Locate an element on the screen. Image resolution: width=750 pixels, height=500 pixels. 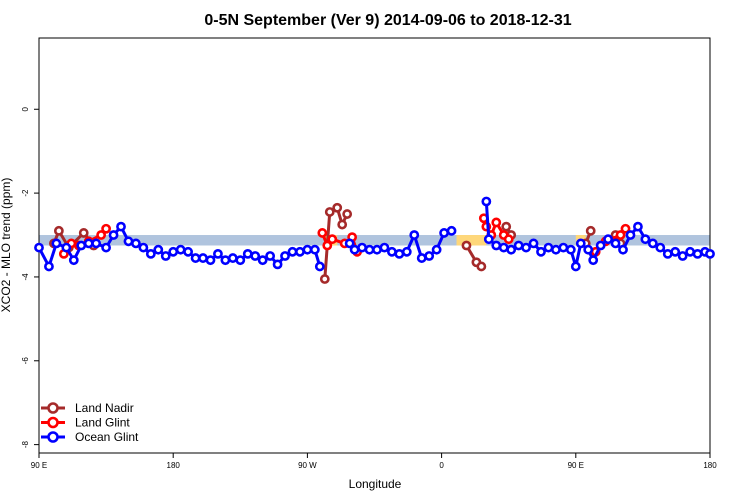
y-tick-label: -4 is located at coordinates (25, 277).